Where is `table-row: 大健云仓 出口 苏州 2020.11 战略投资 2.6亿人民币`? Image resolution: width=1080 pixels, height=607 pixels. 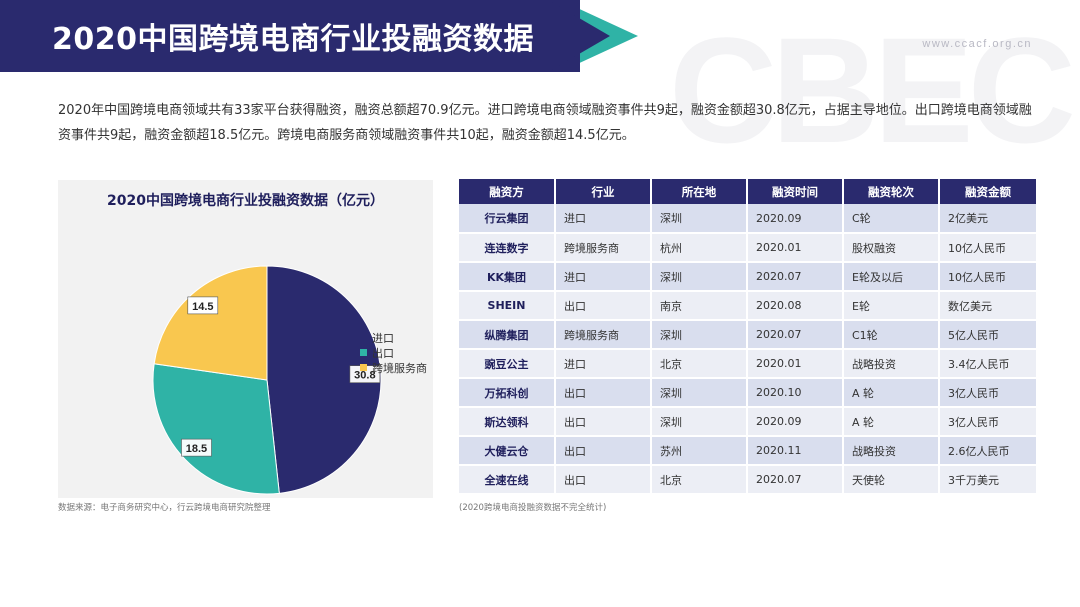 table-row: 大健云仓 出口 苏州 2020.11 战略投资 2.6亿人民币 is located at coordinates (748, 451).